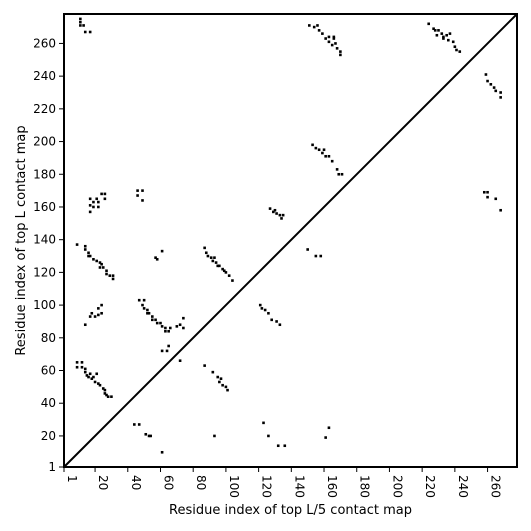 The image size is (531, 531). I want to click on x-tick-label: 220, so click(430, 486).